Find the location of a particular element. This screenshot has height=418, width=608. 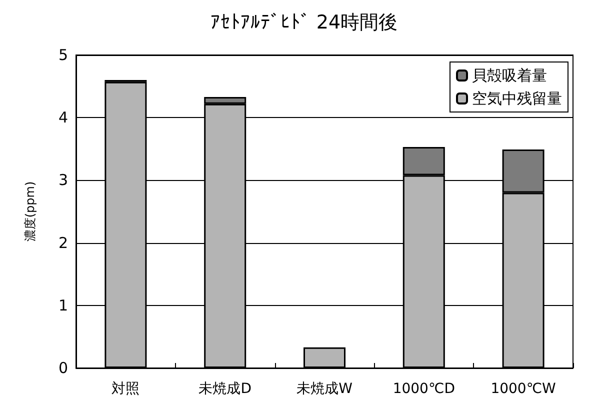

y-axis-title: 濃度(ppm) is located at coordinates (30, 211).